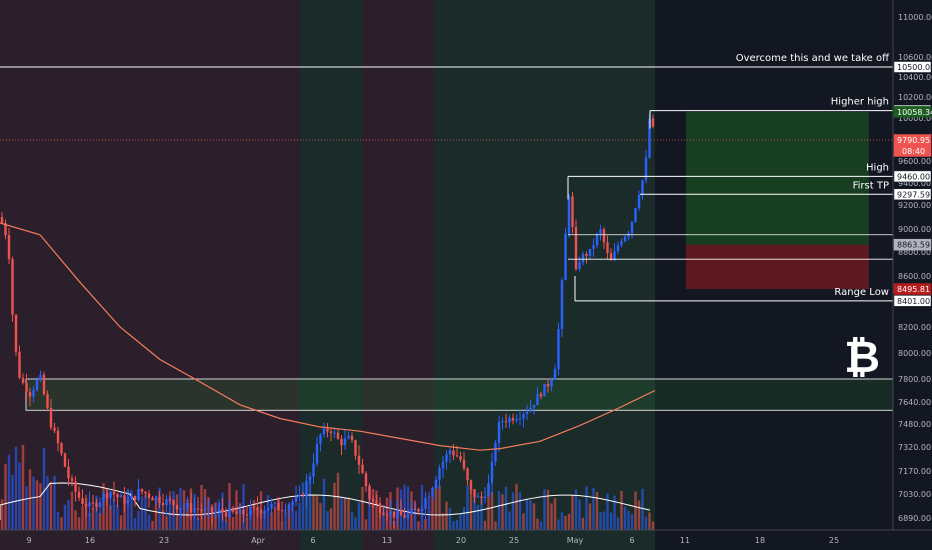 This screenshot has height=550, width=932. I want to click on time-axis: 9 16 23 Apr 6 13 20 25 May 6 11 18 25, so click(466, 537).